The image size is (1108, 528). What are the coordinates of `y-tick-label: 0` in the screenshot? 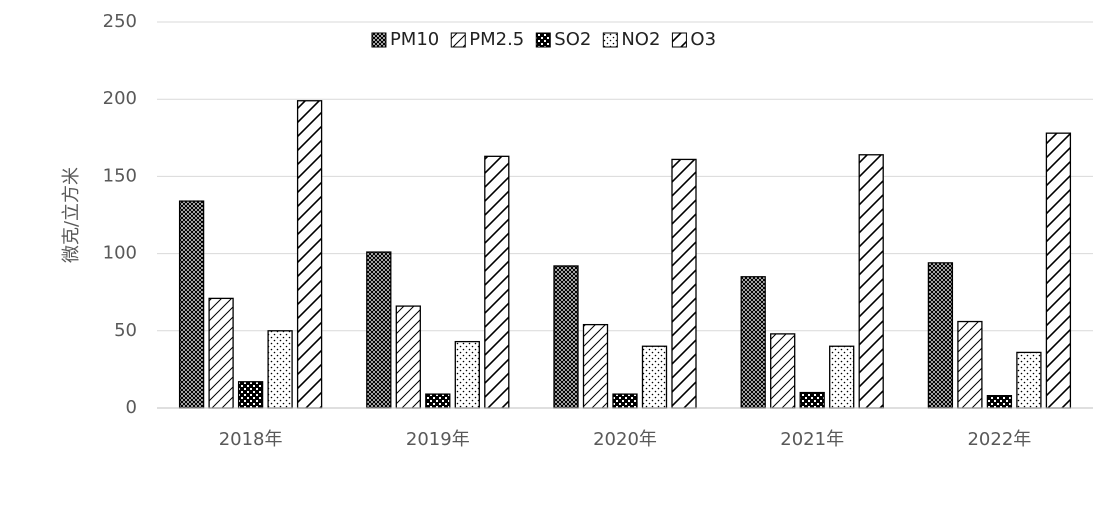 It's located at (131, 407).